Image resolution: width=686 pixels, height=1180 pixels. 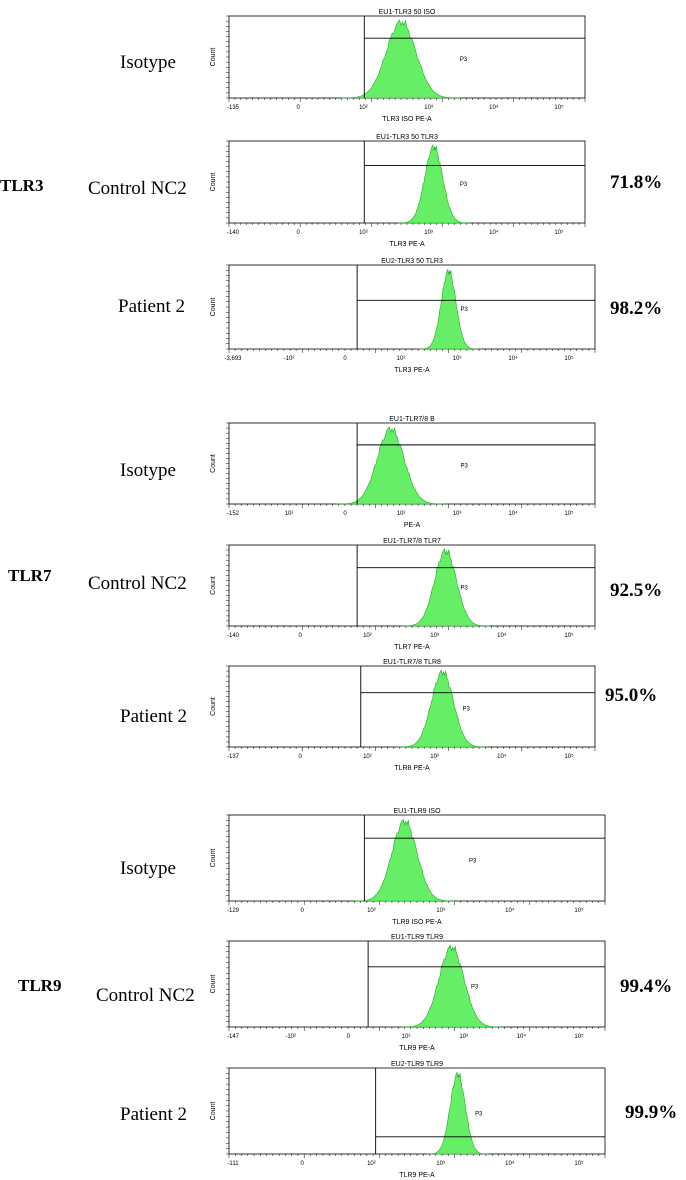 What do you see at coordinates (412, 662) in the screenshot?
I see `panel-title: EU1-TLR7/8 TLR8` at bounding box center [412, 662].